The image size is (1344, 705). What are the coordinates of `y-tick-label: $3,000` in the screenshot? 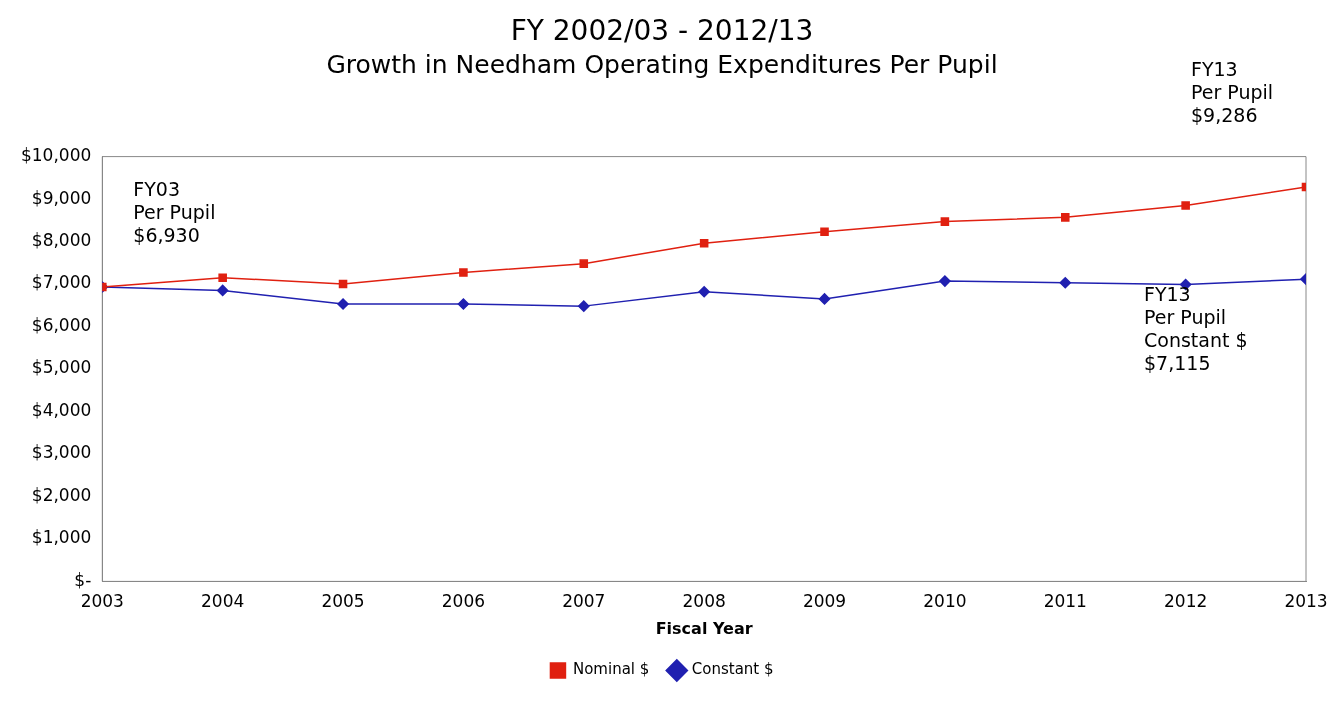 It's located at (61, 452).